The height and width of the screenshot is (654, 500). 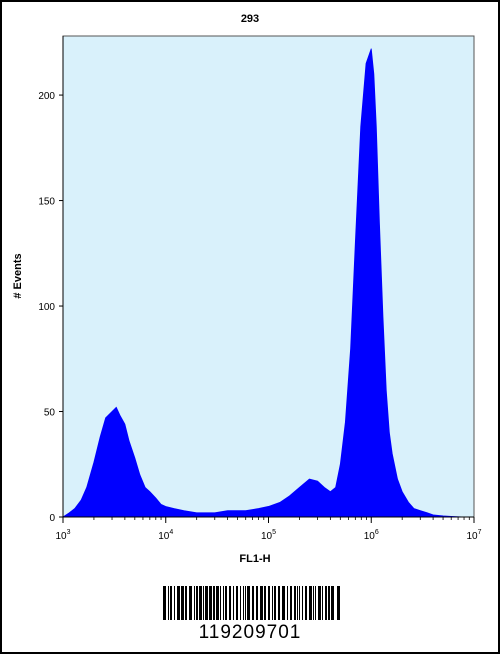 What do you see at coordinates (18, 275) in the screenshot?
I see `y-axis-label: # Events` at bounding box center [18, 275].